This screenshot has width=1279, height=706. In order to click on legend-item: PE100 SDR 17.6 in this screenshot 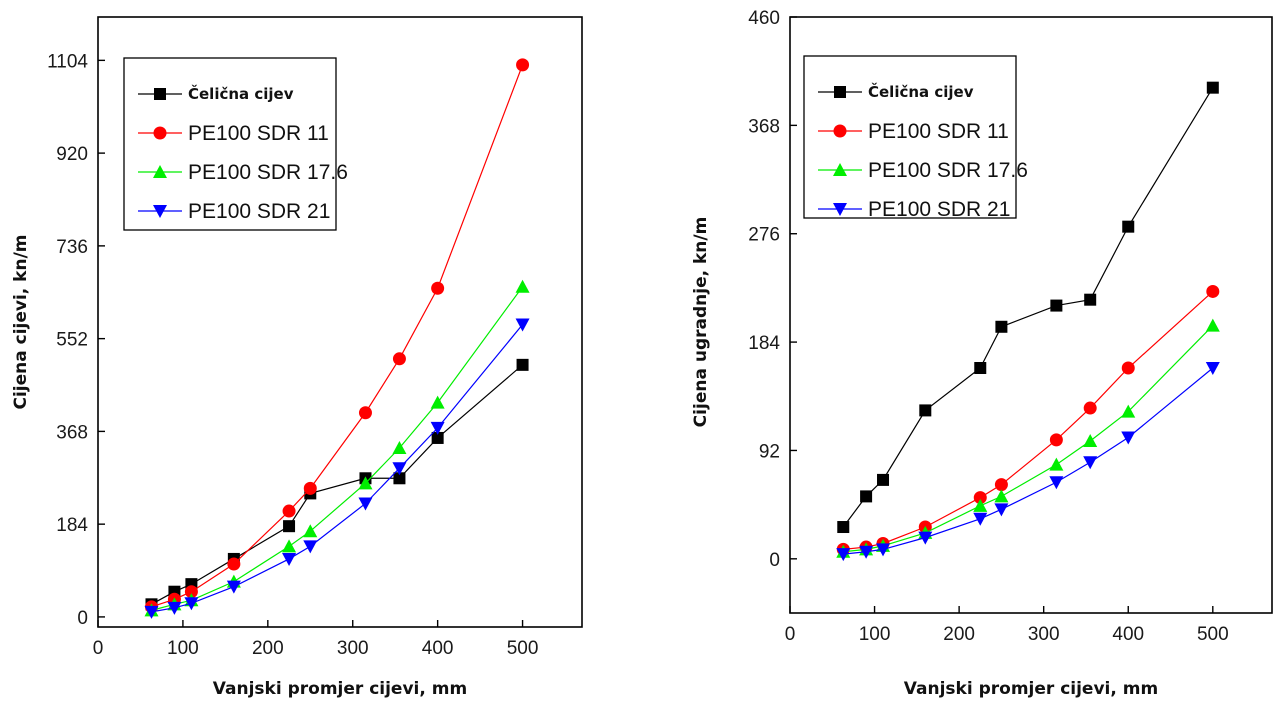, I will do `click(243, 172)`.